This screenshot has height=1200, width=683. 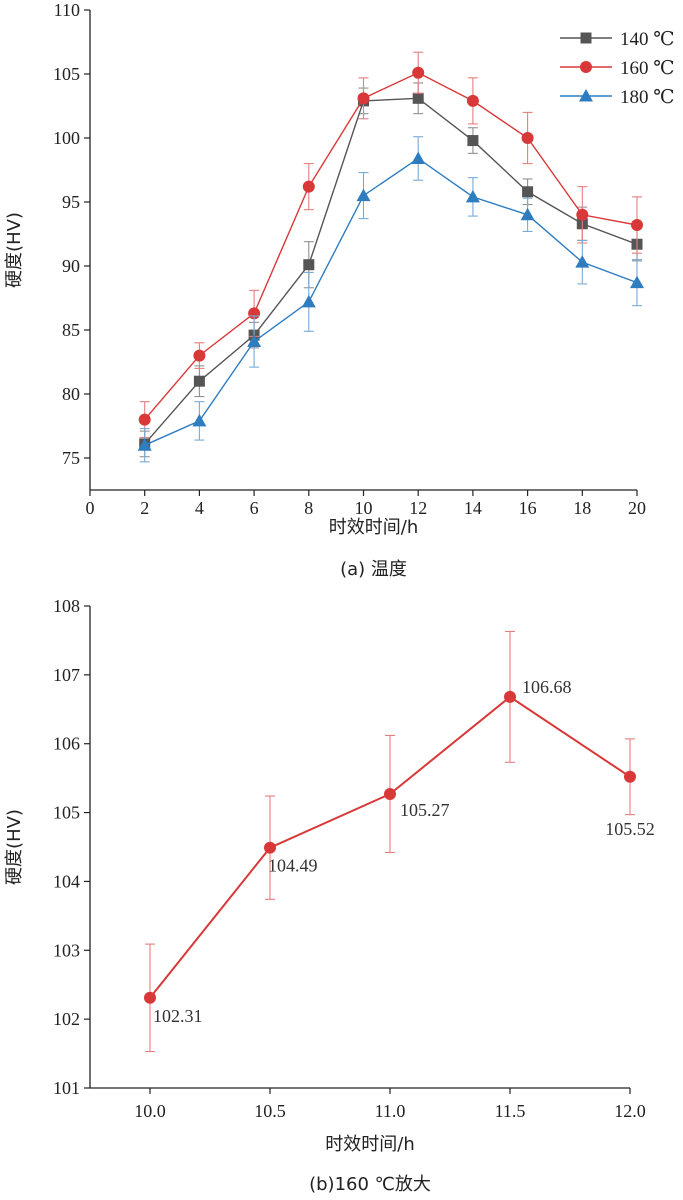 I want to click on y-tick-label: 106, so click(x=66, y=744).